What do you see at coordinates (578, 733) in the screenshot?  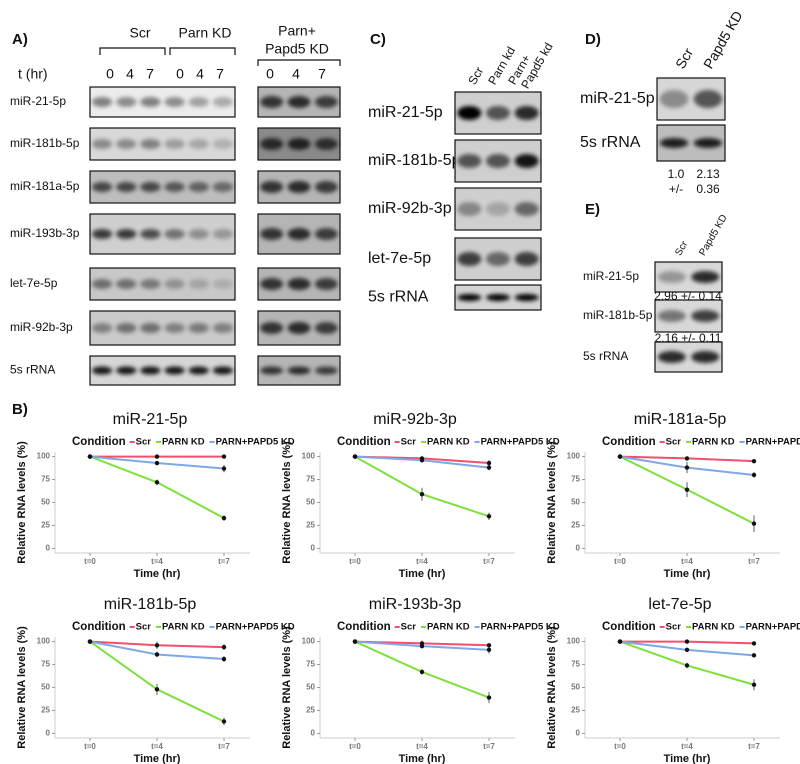 I see `y-tick-label: 0` at bounding box center [578, 733].